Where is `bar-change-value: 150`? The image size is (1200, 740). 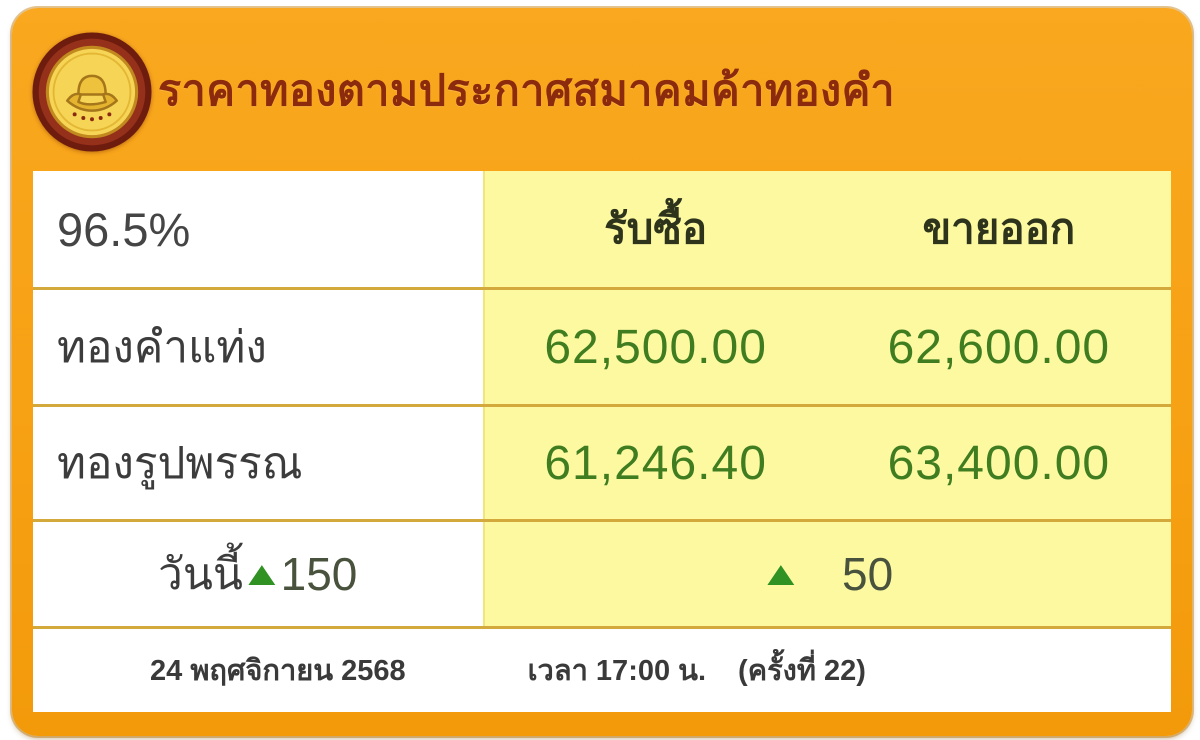
bar-change-value: 150 is located at coordinates (319, 573).